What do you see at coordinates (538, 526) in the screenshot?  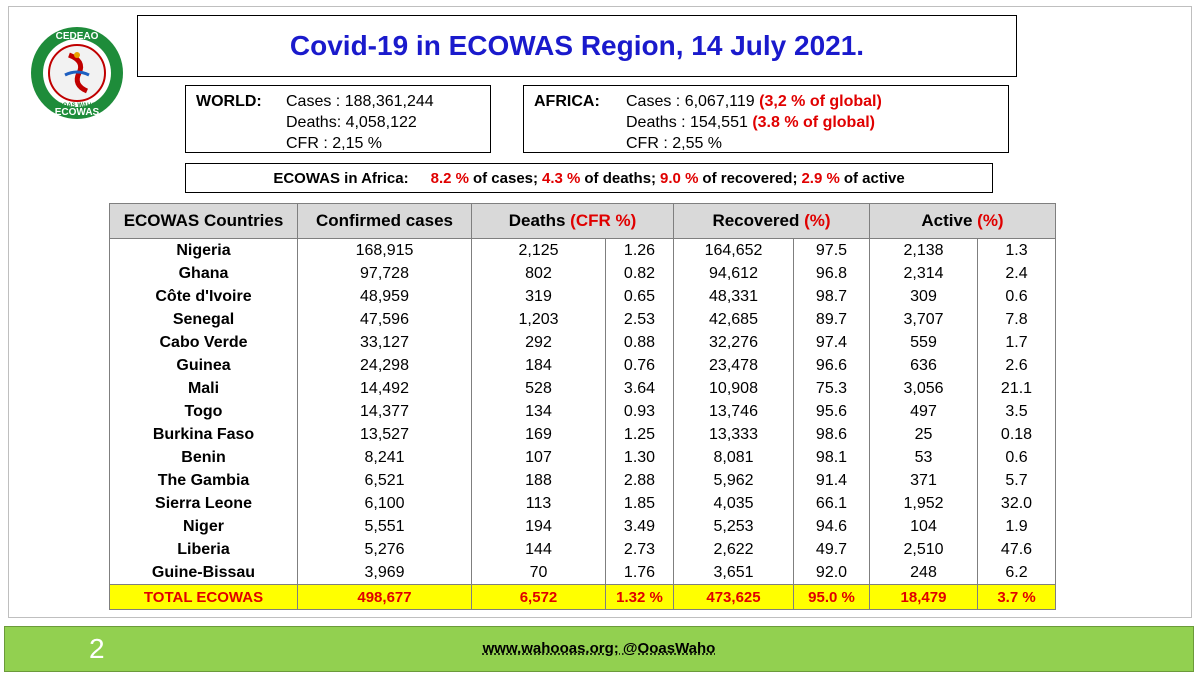 I see `cell-deaths: 194` at bounding box center [538, 526].